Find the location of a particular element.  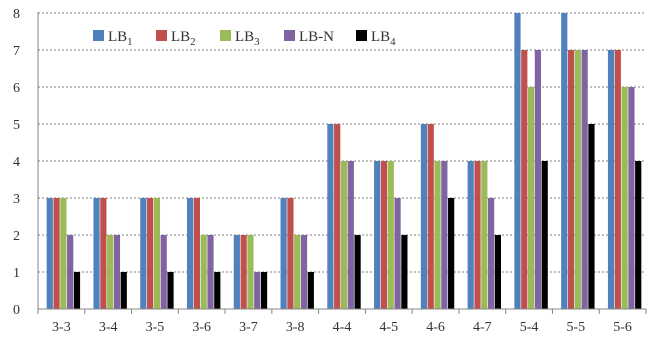

y-tick-label: 2 is located at coordinates (16, 236).